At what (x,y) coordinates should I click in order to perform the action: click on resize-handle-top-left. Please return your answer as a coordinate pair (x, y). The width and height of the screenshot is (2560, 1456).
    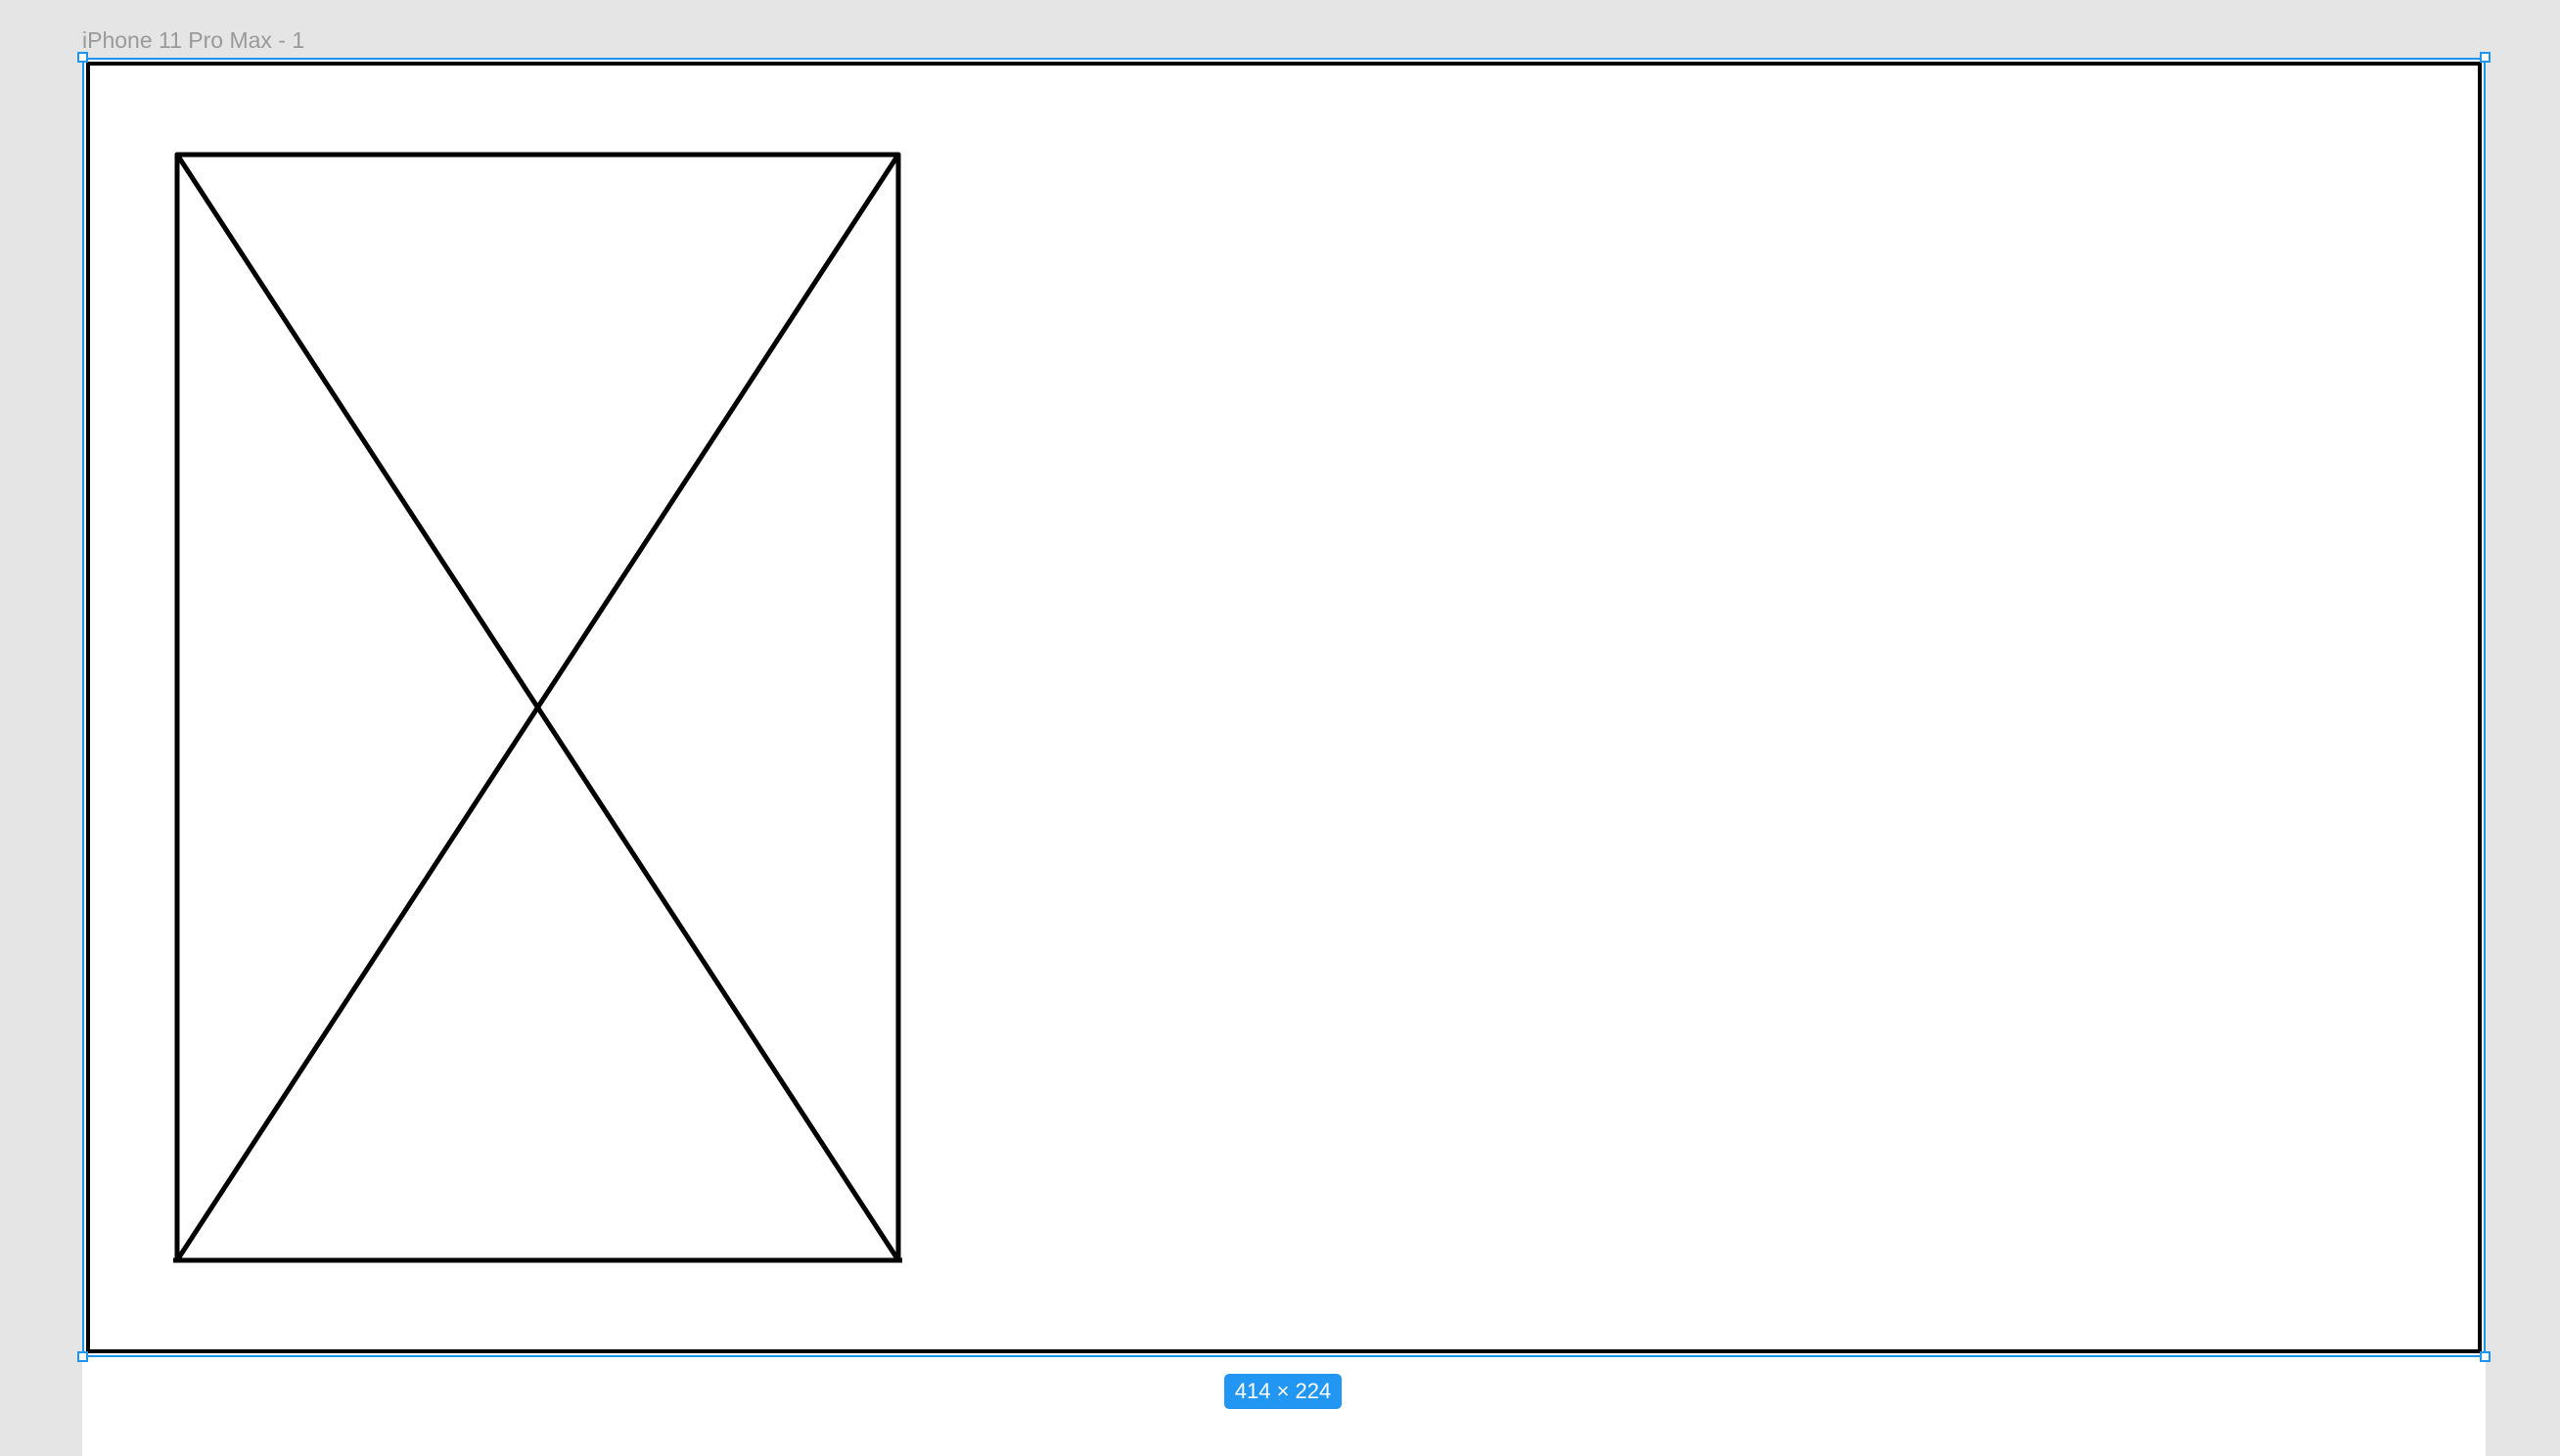
    Looking at the image, I should click on (83, 57).